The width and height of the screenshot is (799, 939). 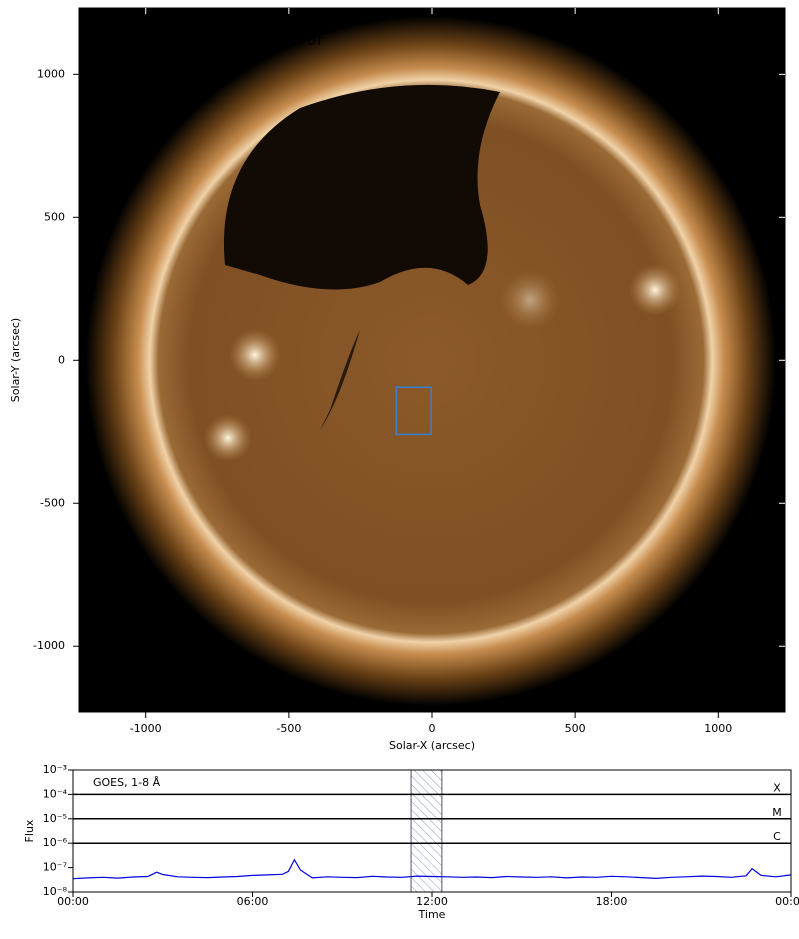 I want to click on x-tick-label: 1000, so click(x=718, y=728).